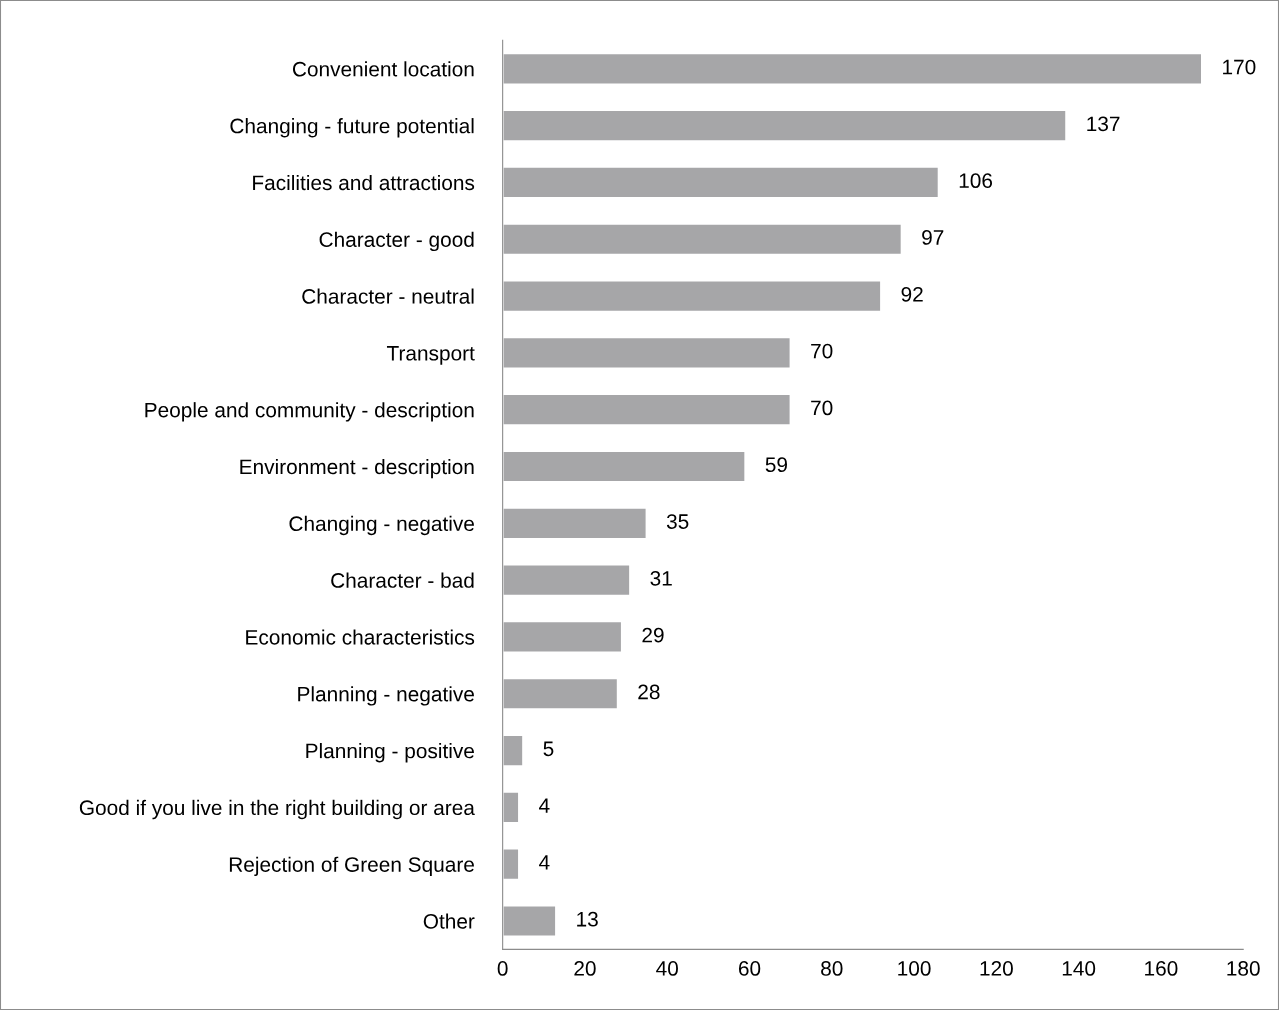 This screenshot has width=1279, height=1010. What do you see at coordinates (1161, 968) in the screenshot?
I see `x-tick-label: 160` at bounding box center [1161, 968].